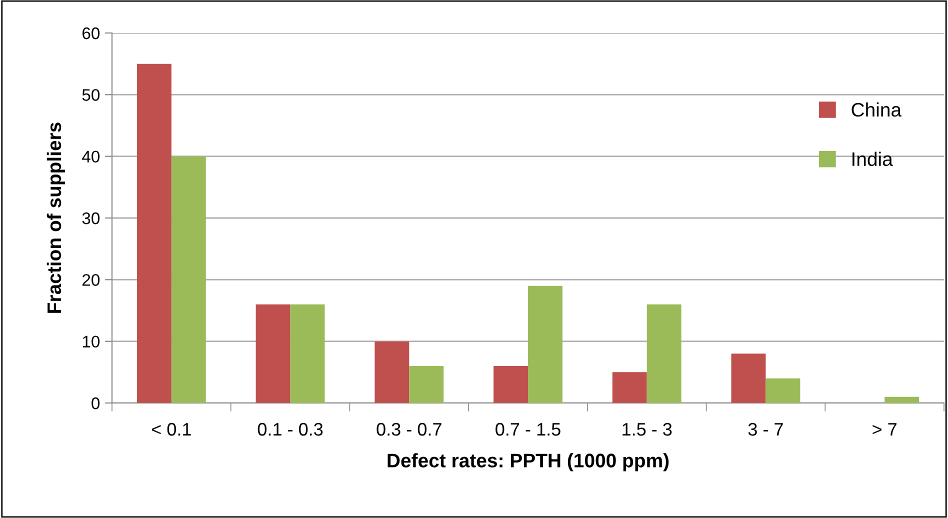 The height and width of the screenshot is (518, 948). Describe the element at coordinates (91, 156) in the screenshot. I see `y-tick-label: 40` at that location.